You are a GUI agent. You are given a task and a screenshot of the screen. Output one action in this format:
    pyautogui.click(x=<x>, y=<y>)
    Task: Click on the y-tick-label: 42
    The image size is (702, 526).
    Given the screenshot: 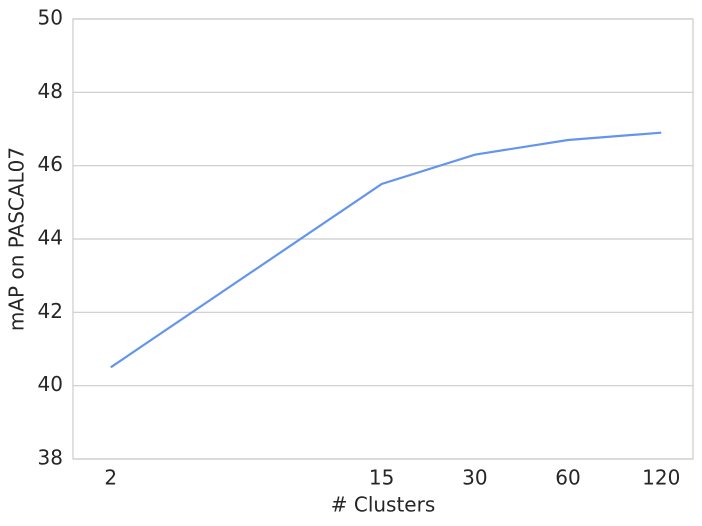 What is the action you would take?
    pyautogui.click(x=50, y=311)
    